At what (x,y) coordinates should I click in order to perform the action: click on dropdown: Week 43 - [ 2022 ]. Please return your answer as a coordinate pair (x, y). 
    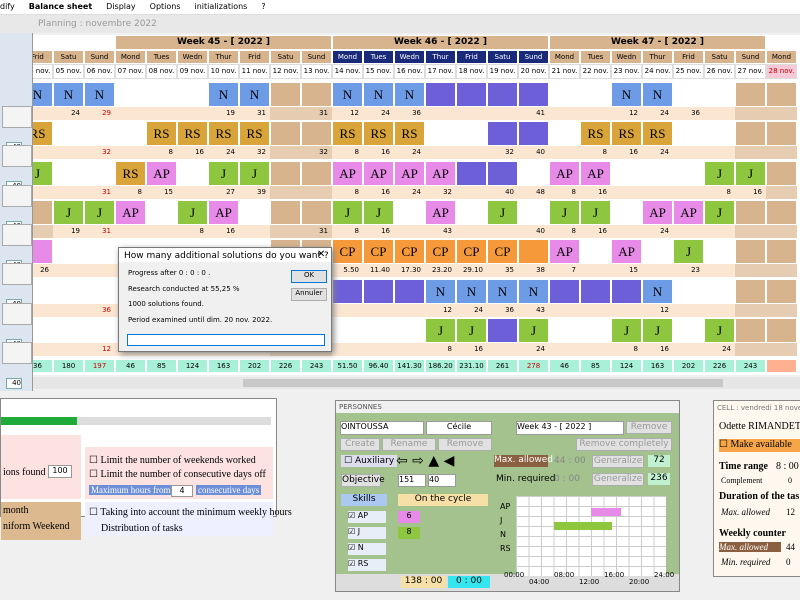
    Looking at the image, I should click on (570, 428).